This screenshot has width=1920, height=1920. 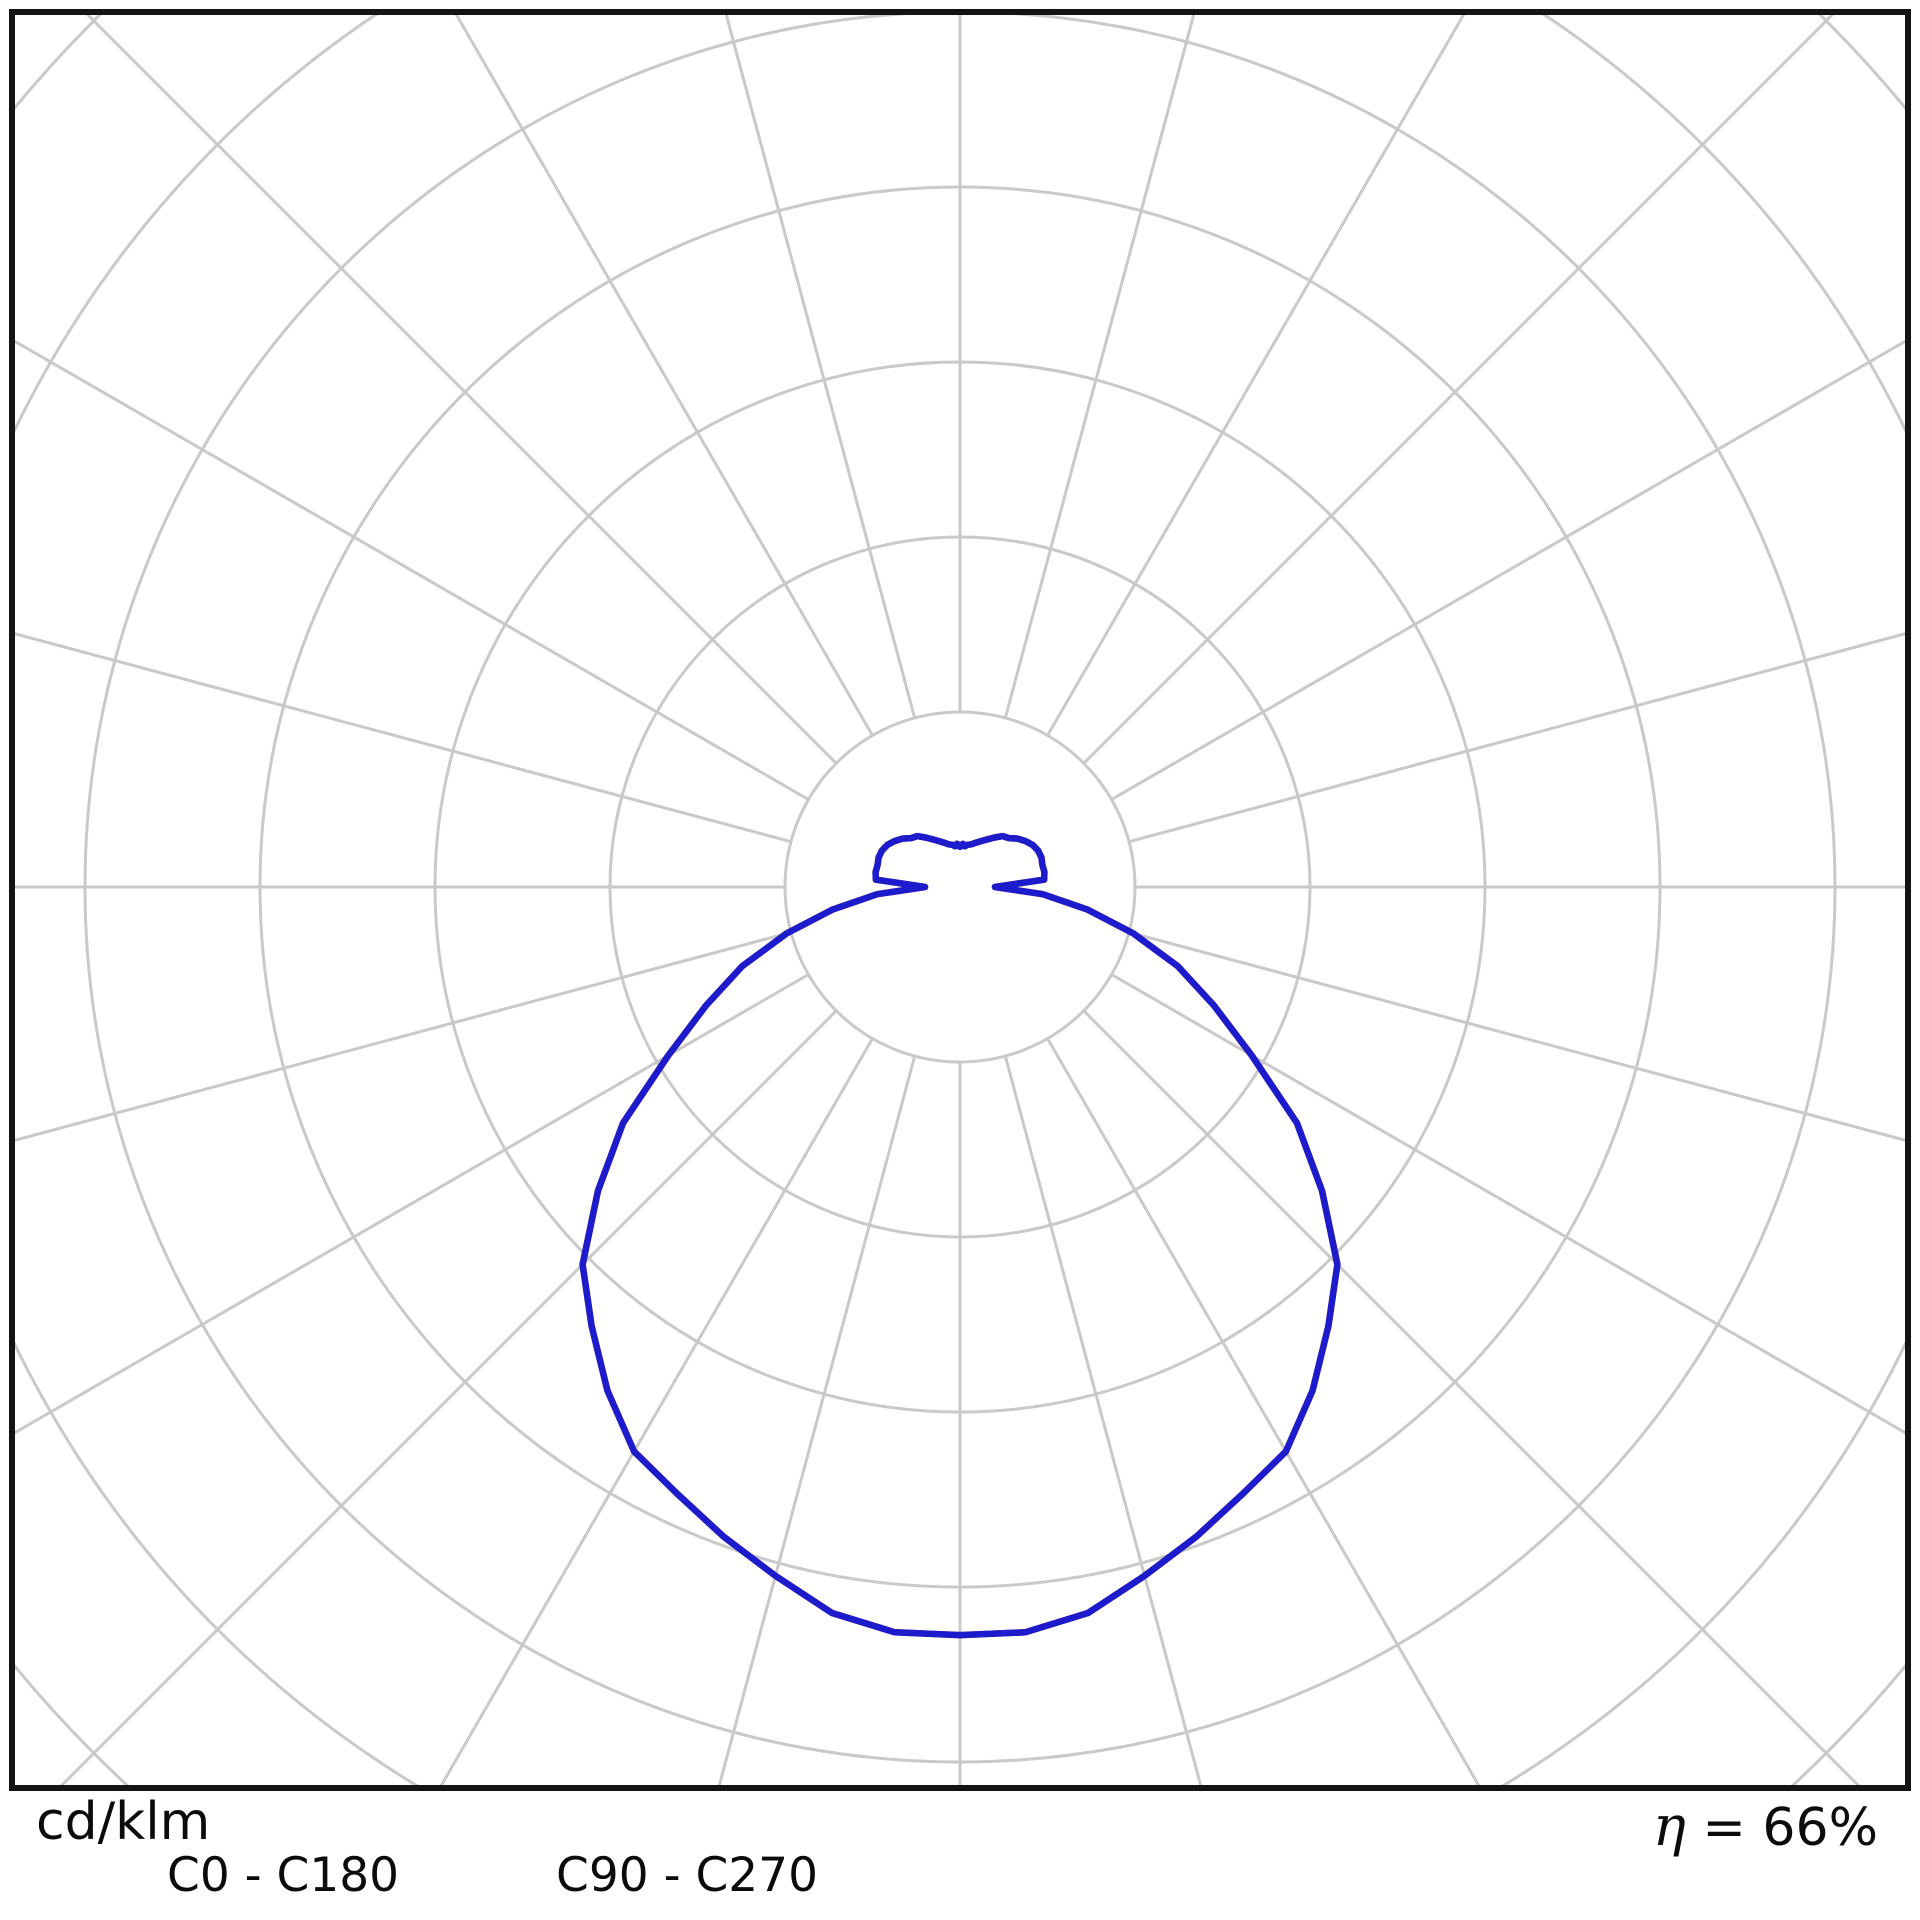 I want to click on radial-unit-label: cd/klm, so click(x=123, y=1822).